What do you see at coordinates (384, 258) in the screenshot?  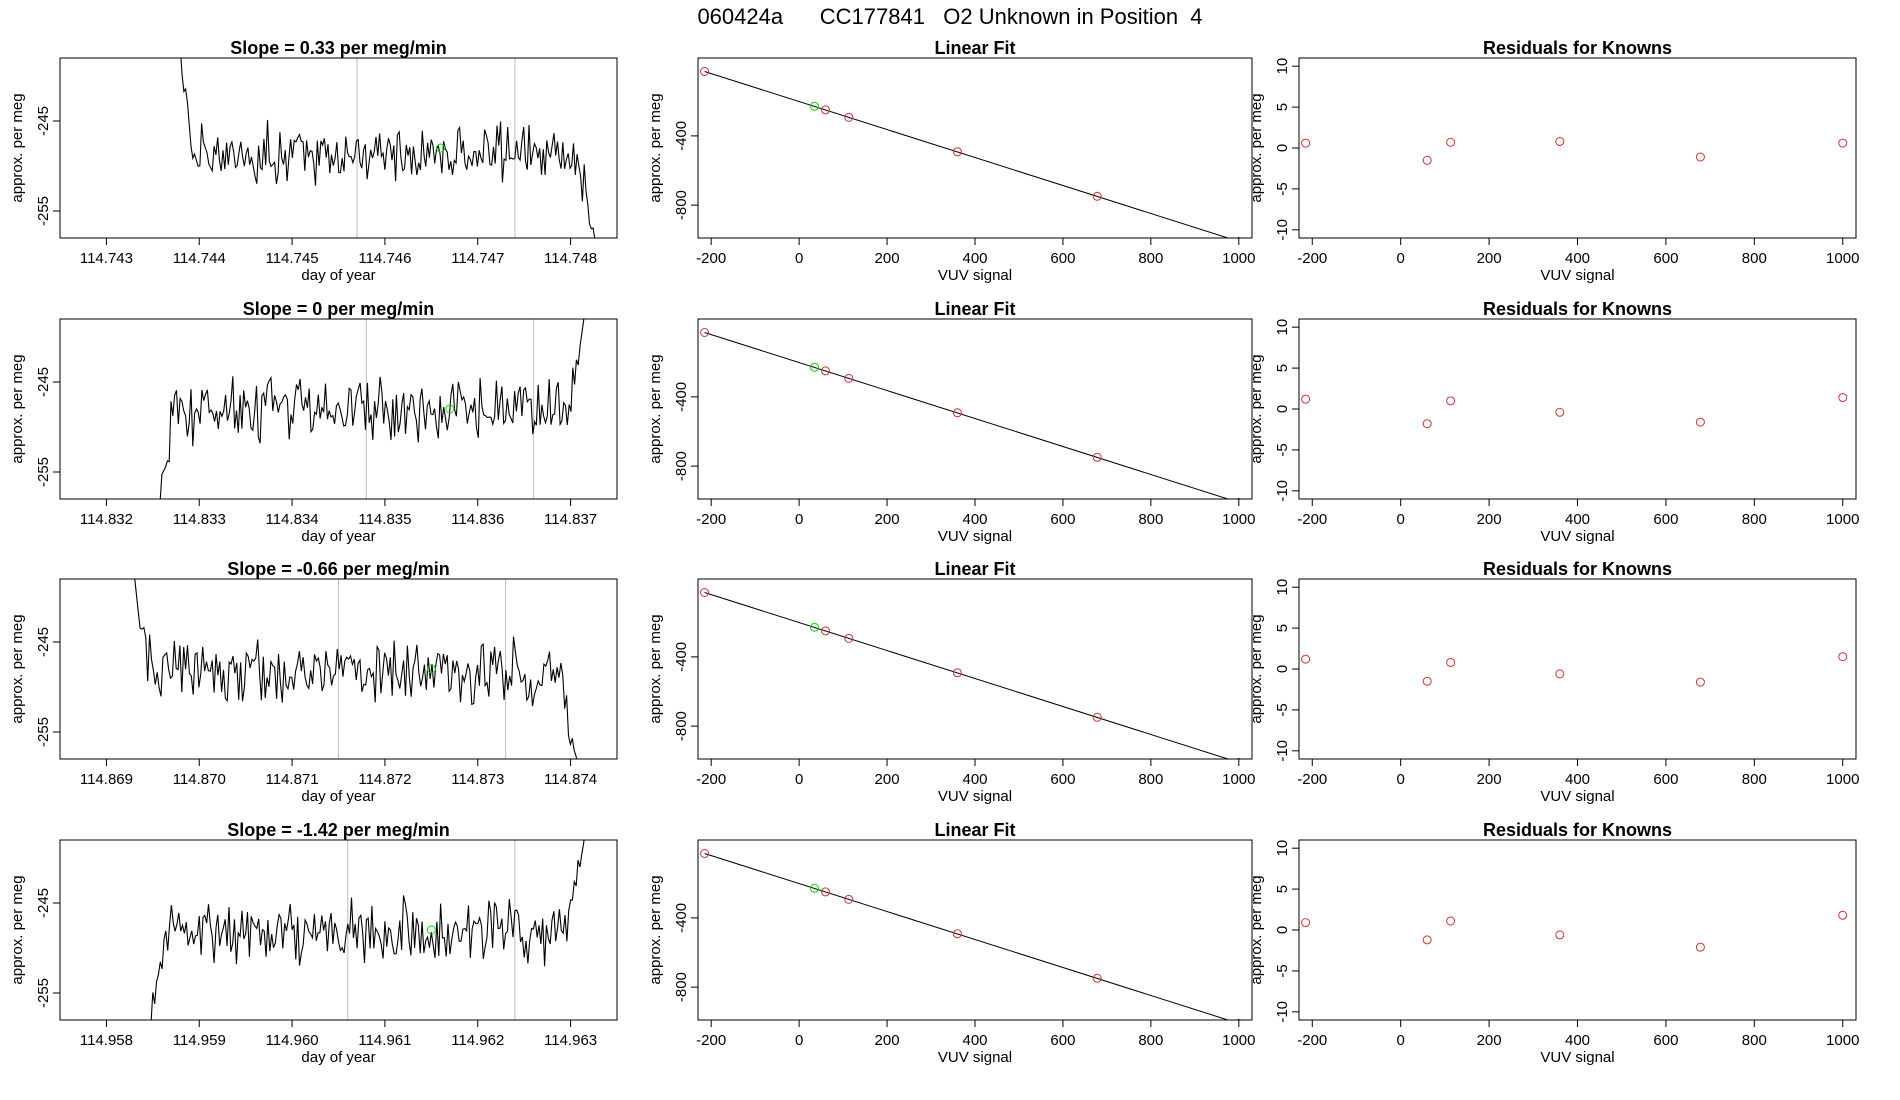 I see `x-tick-label: 114.746` at bounding box center [384, 258].